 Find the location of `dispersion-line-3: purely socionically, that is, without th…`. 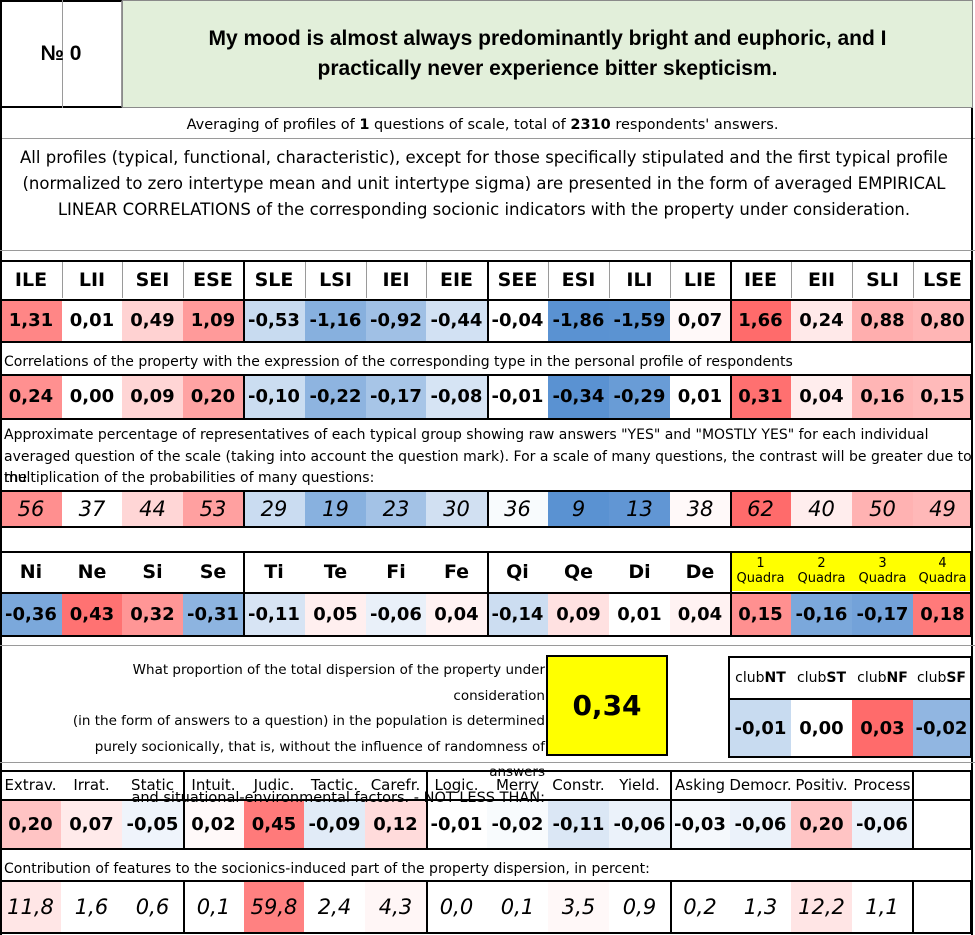

dispersion-line-3: purely socionically, that is, without th… is located at coordinates (319, 759).